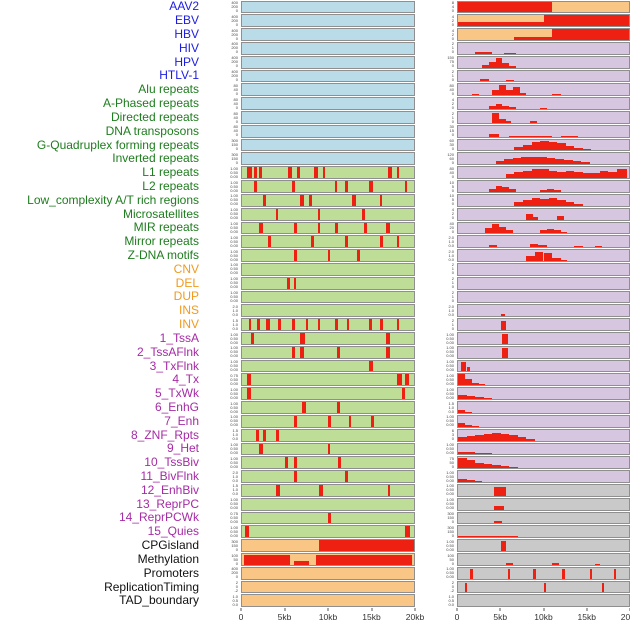 The height and width of the screenshot is (630, 630). I want to click on track-row: 4_Tx 0.75 0.50 0.00 1.00 0.50 0.00, so click(315, 380).